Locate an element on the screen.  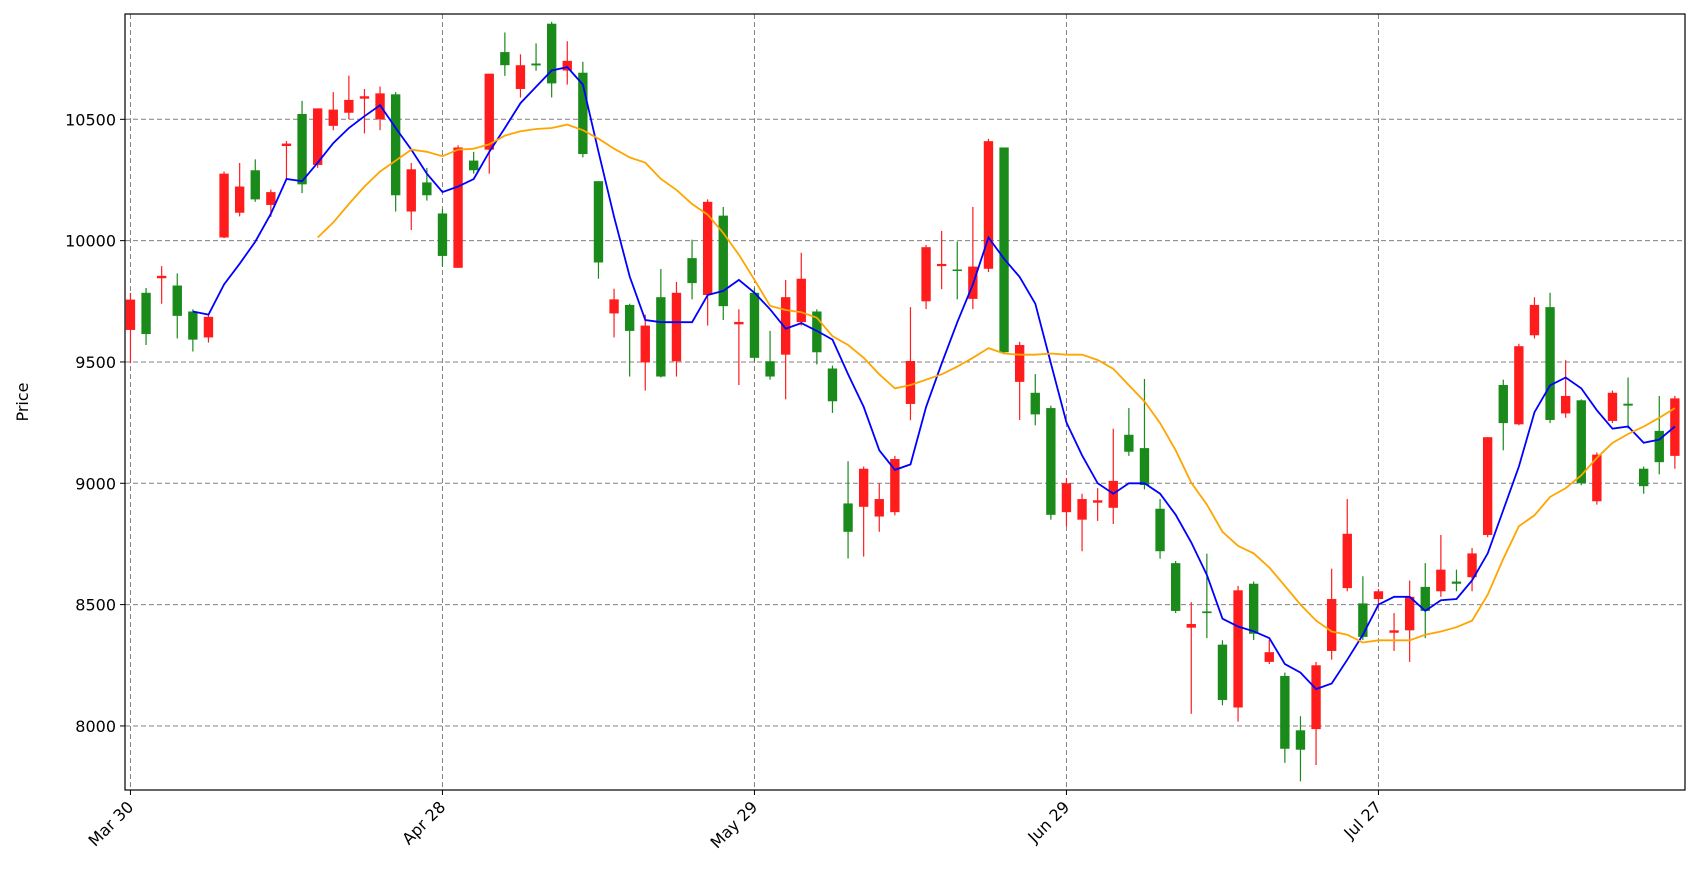
y-tick-label: 8500 is located at coordinates (95, 605).